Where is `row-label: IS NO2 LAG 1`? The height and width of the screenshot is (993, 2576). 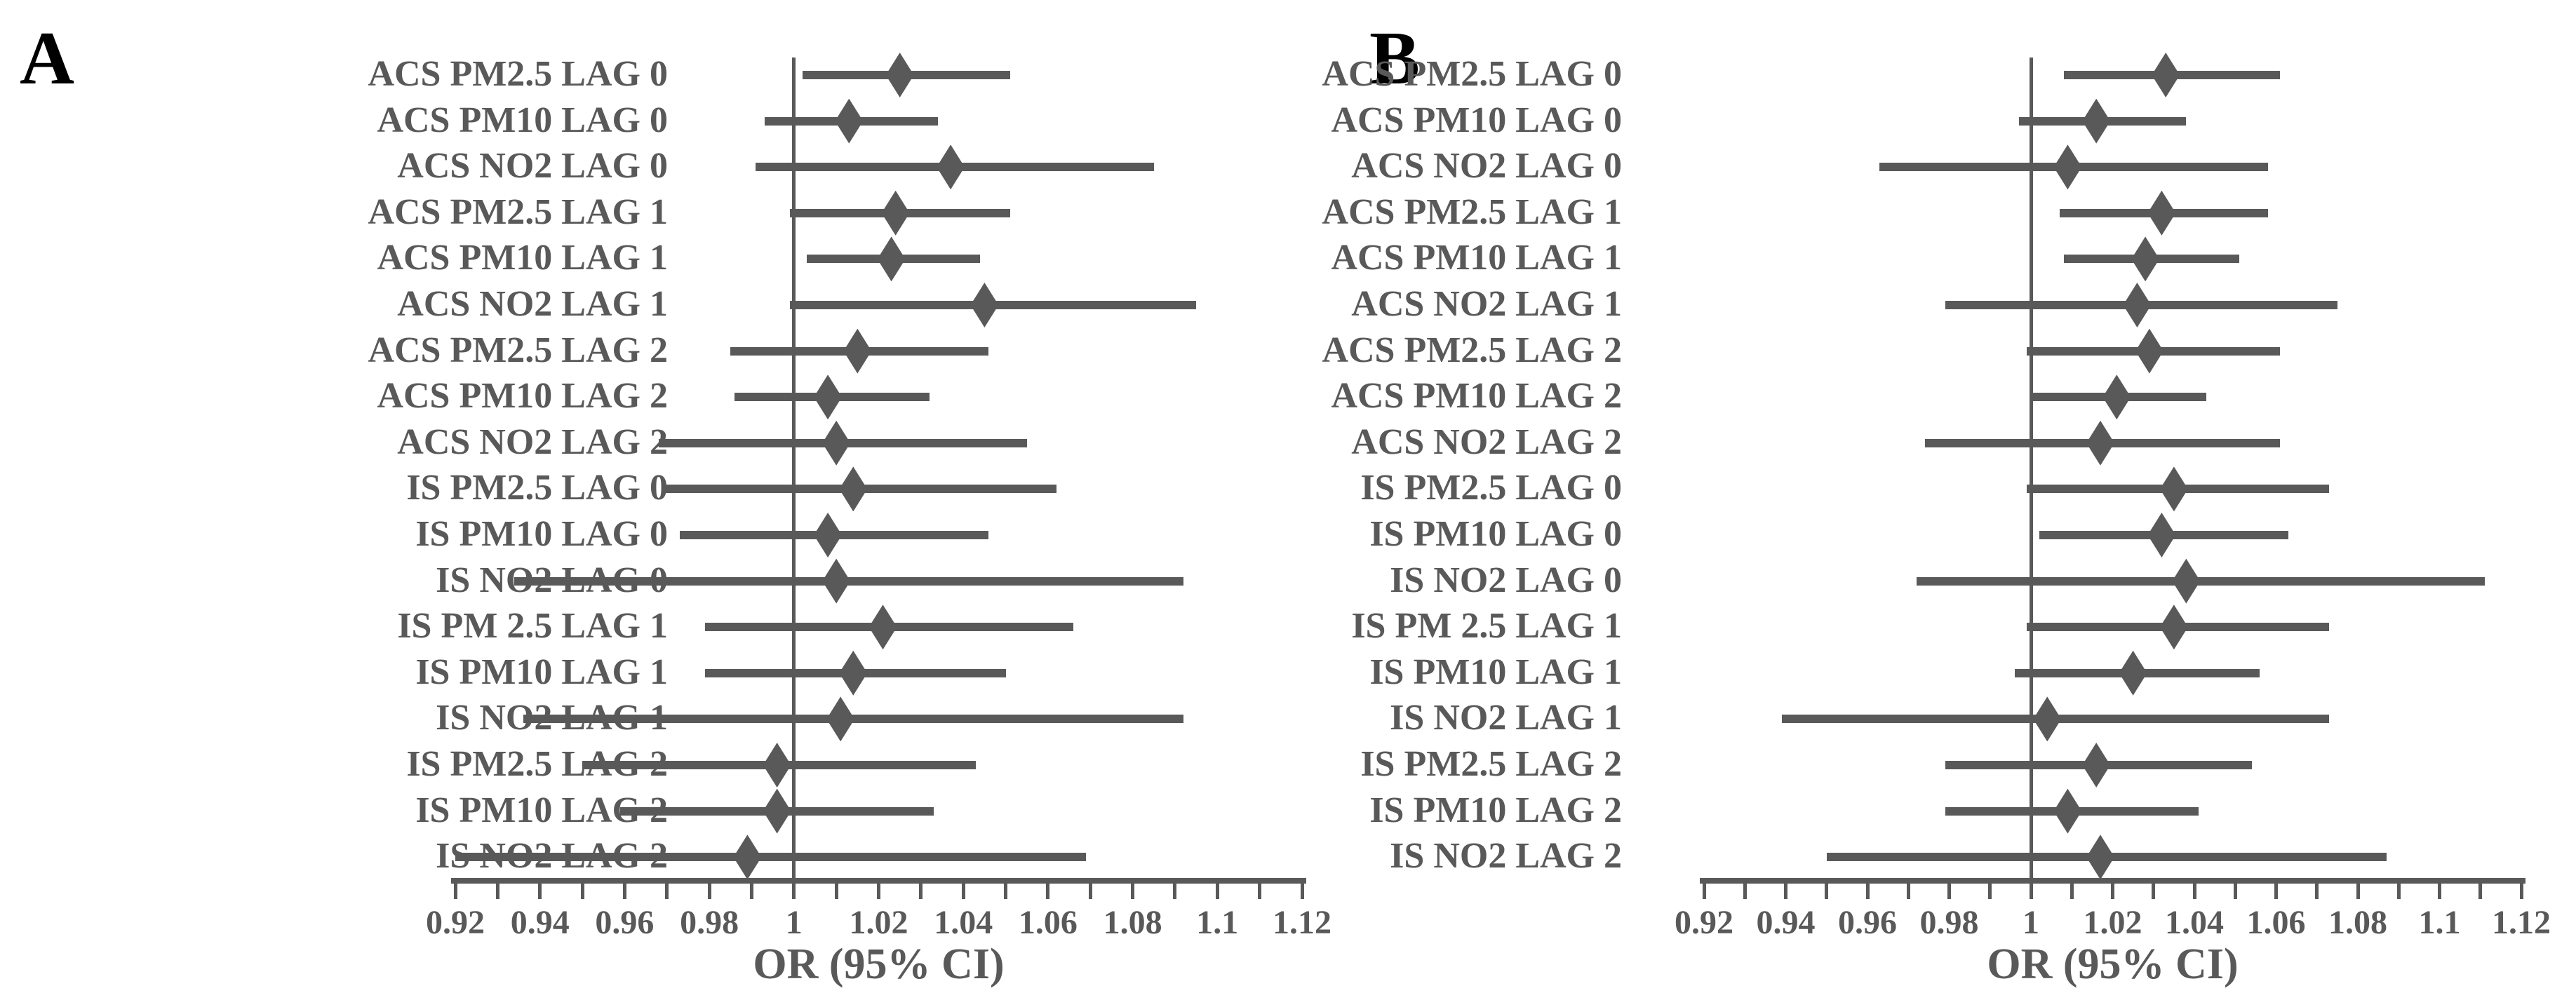
row-label: IS NO2 LAG 1 is located at coordinates (1506, 718).